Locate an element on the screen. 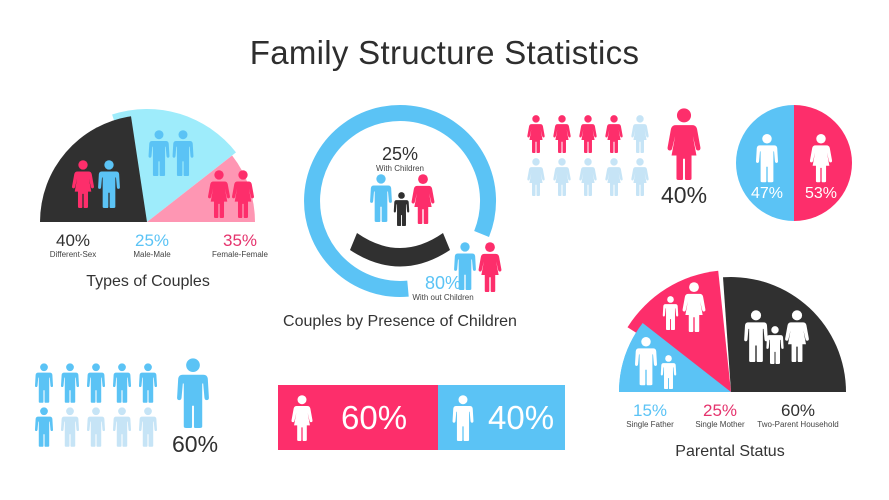  female-pictogram-pct: 40% is located at coordinates (684, 195).